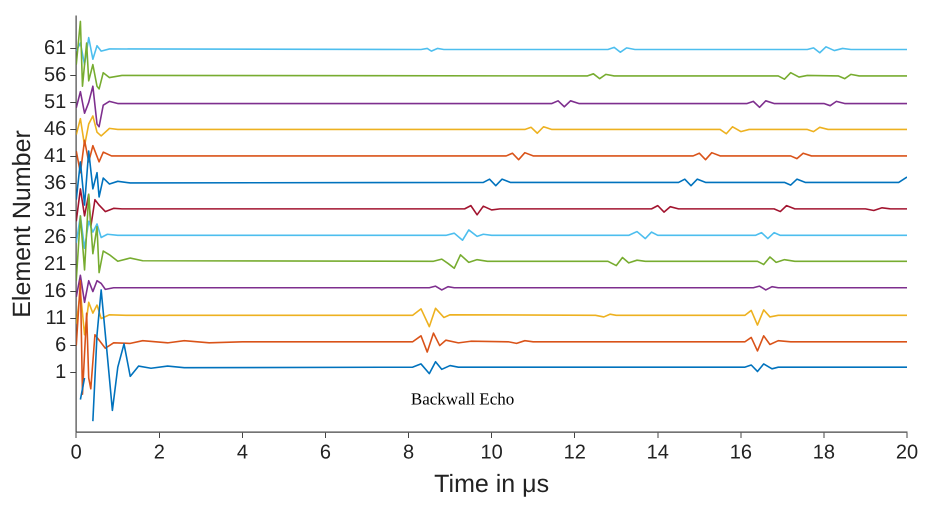  Describe the element at coordinates (55, 183) in the screenshot. I see `y-tick-label: 36` at that location.